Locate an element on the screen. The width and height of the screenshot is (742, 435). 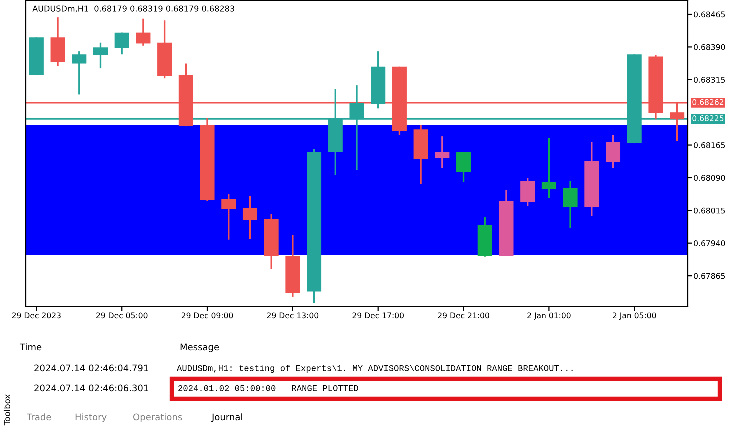
text: 2024.01.02 05:00:00 RANGE PLOTTED is located at coordinates (268, 388).